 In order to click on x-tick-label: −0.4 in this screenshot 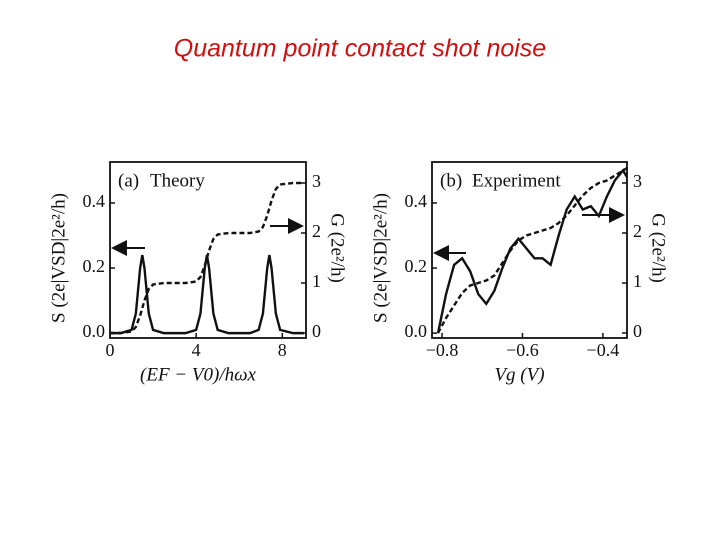, I will do `click(603, 350)`.